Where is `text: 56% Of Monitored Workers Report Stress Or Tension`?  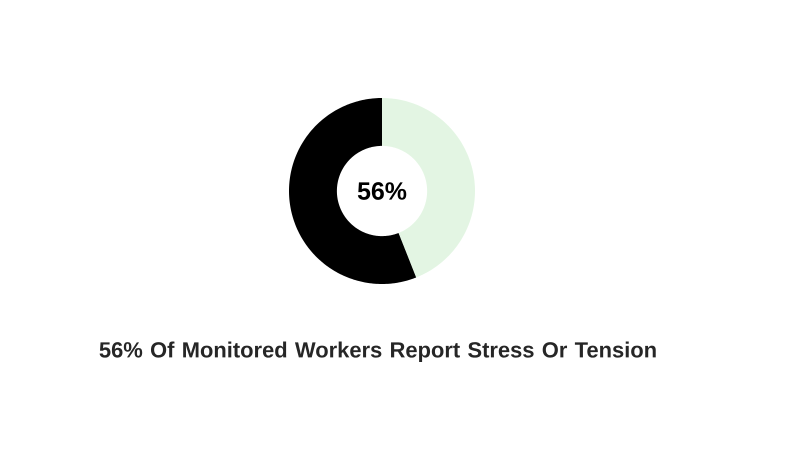 text: 56% Of Monitored Workers Report Stress Or Tension is located at coordinates (378, 352).